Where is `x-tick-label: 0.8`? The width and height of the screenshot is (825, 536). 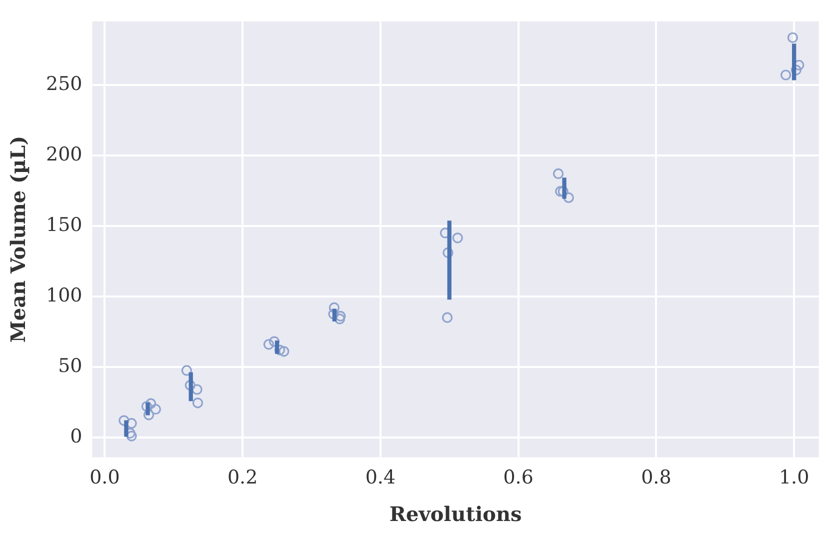
x-tick-label: 0.8 is located at coordinates (656, 477).